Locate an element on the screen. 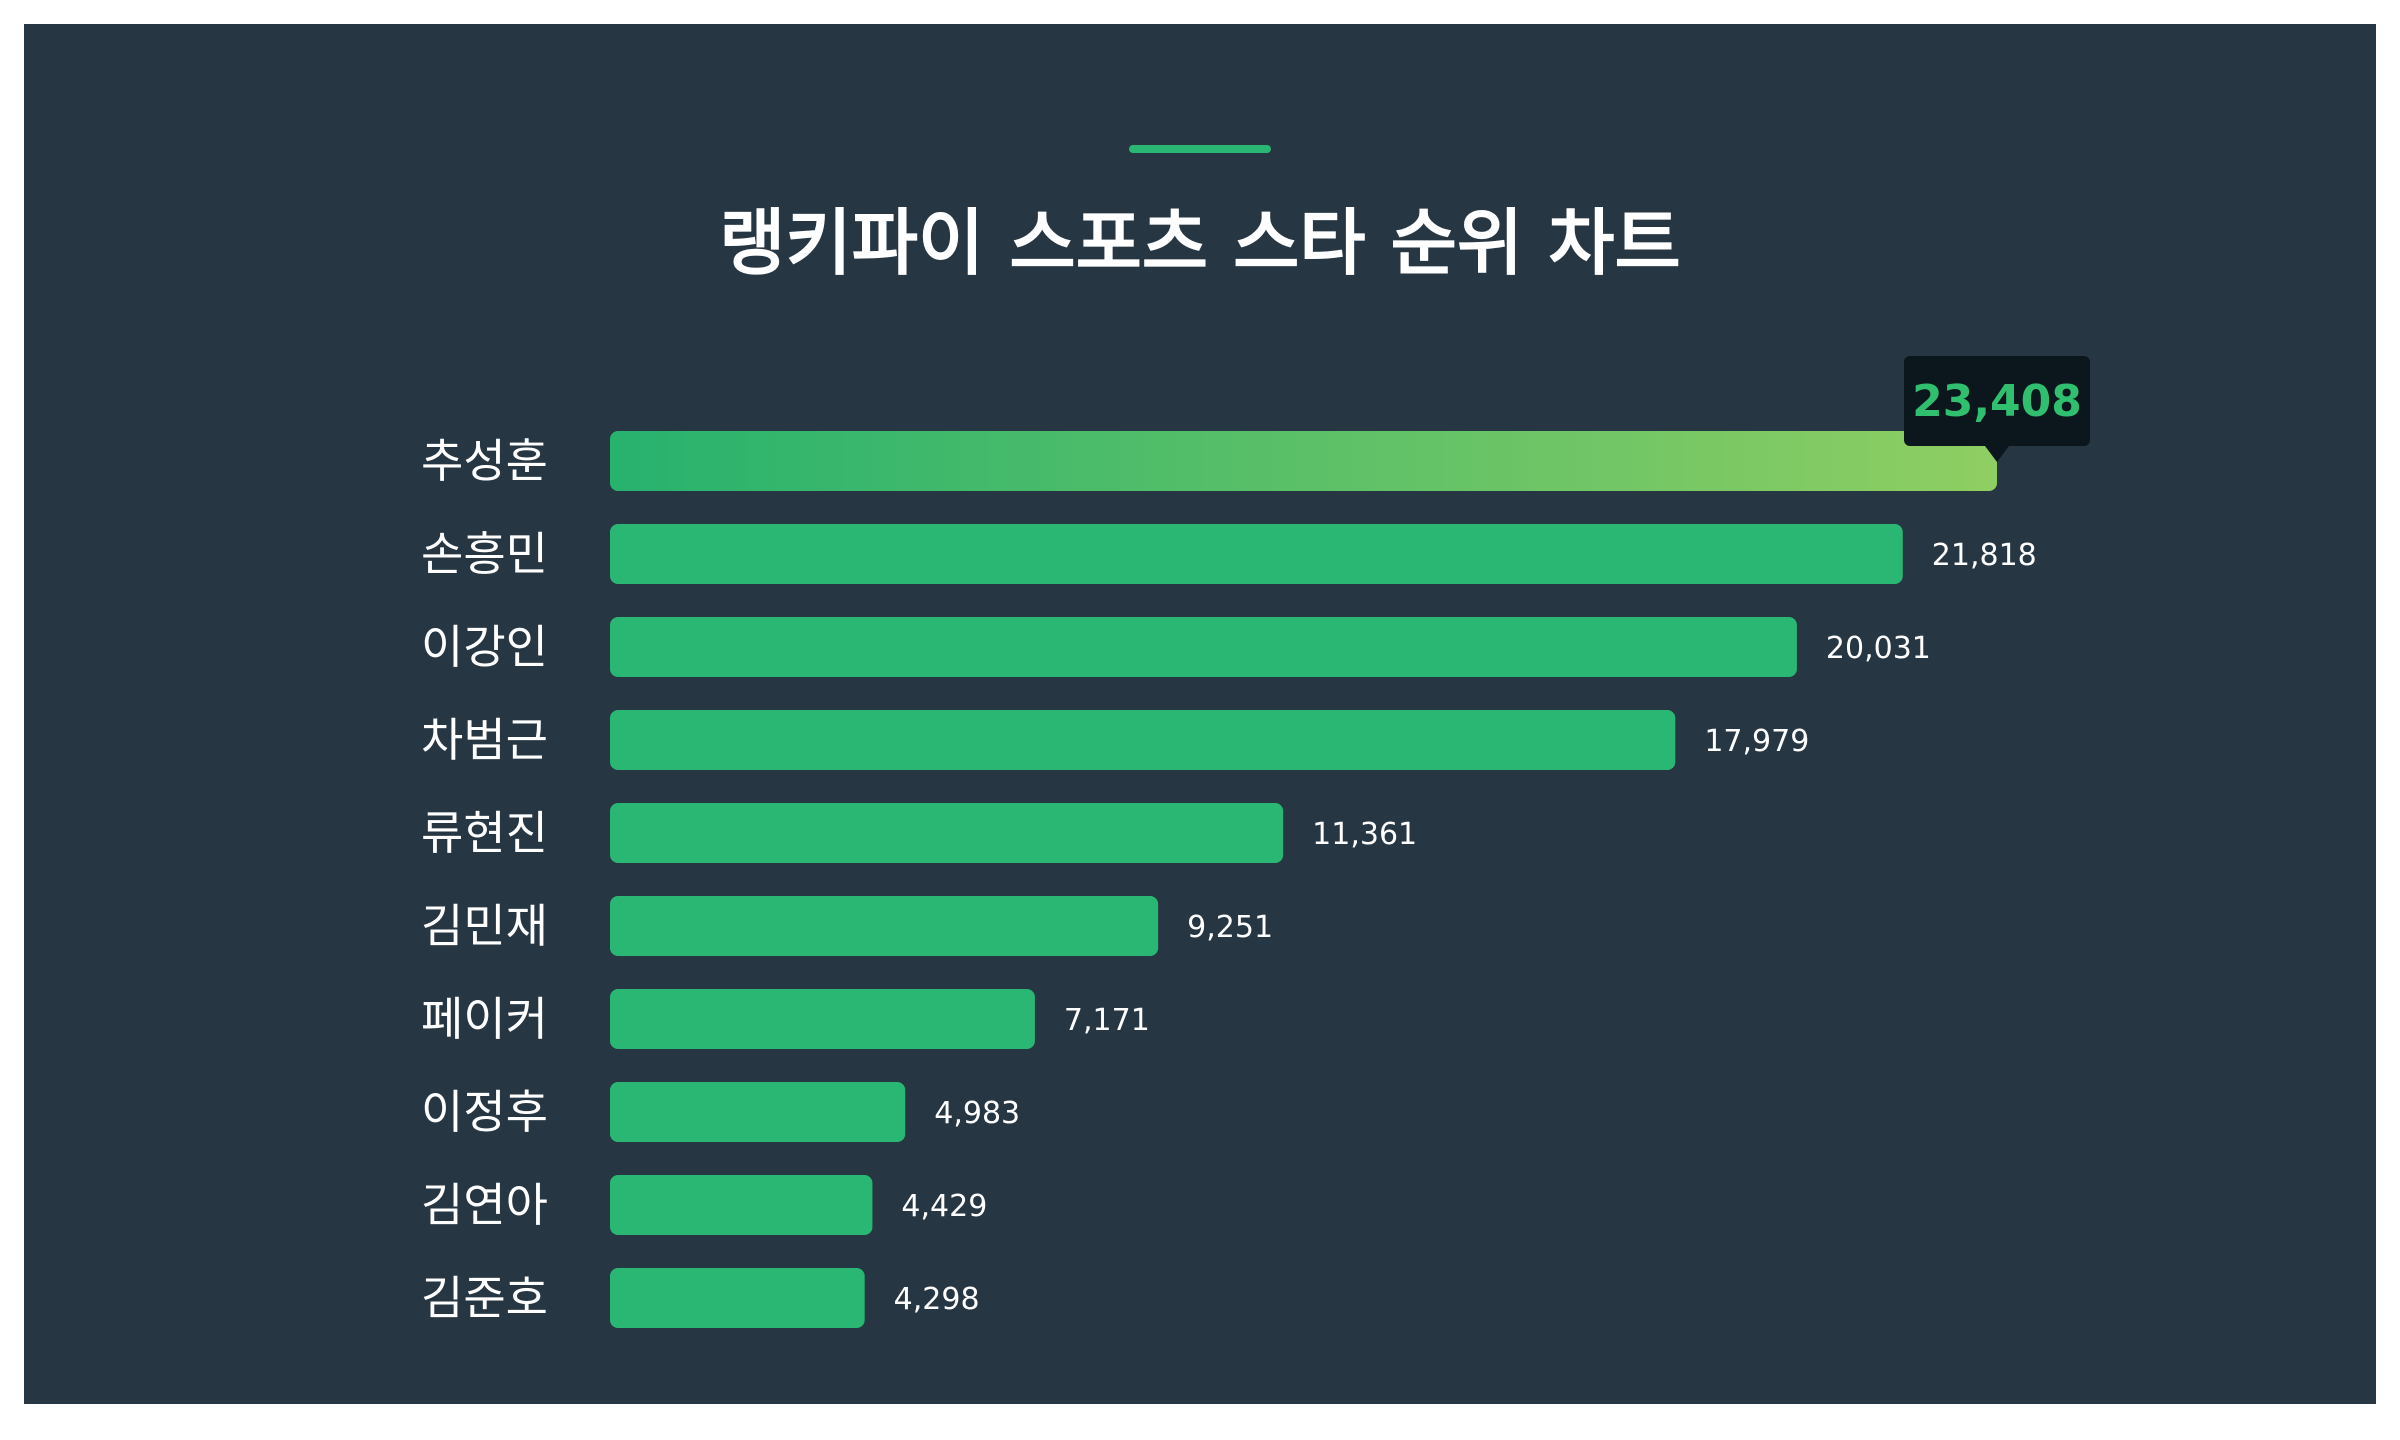  category-label: 김준호 is located at coordinates (484, 1298).